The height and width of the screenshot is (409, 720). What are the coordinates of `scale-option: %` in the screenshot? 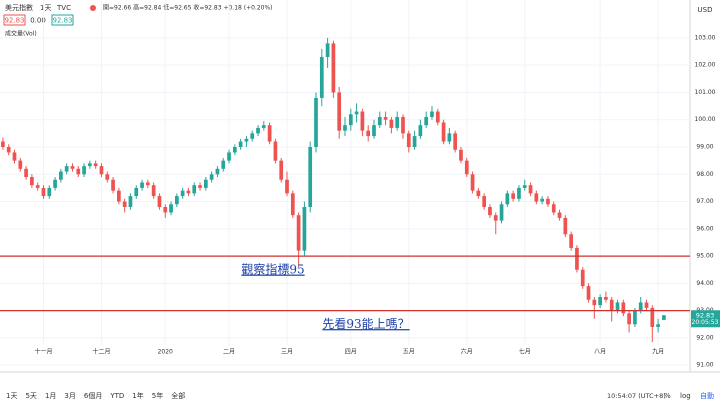 It's located at (667, 396).